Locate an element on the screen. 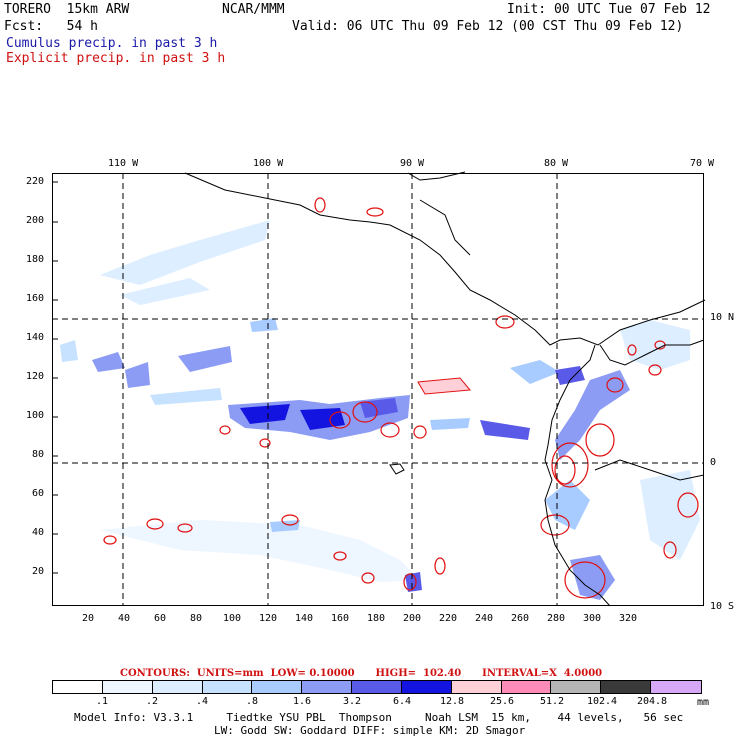 The height and width of the screenshot is (740, 740). x-label: 40 is located at coordinates (124, 618).